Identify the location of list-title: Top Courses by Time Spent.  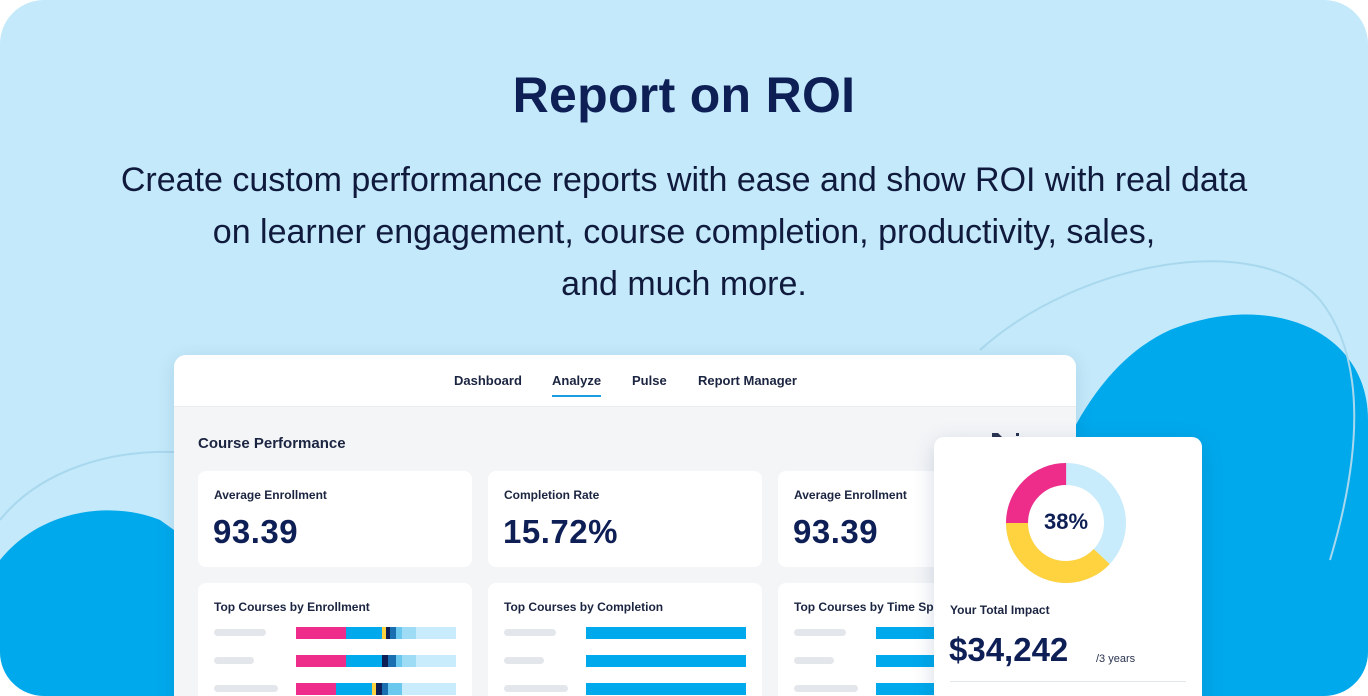
(873, 607).